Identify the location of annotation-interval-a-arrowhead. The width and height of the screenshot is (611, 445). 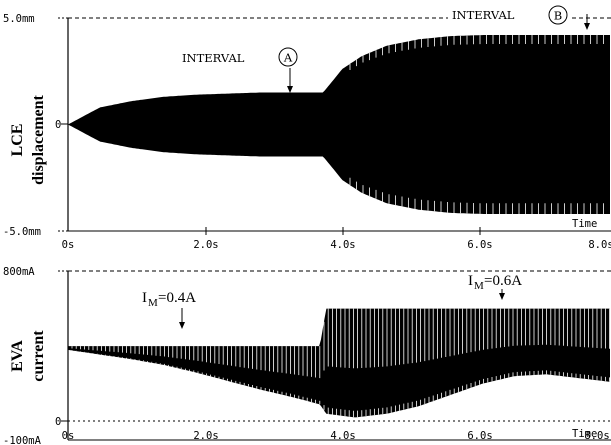
(290, 89).